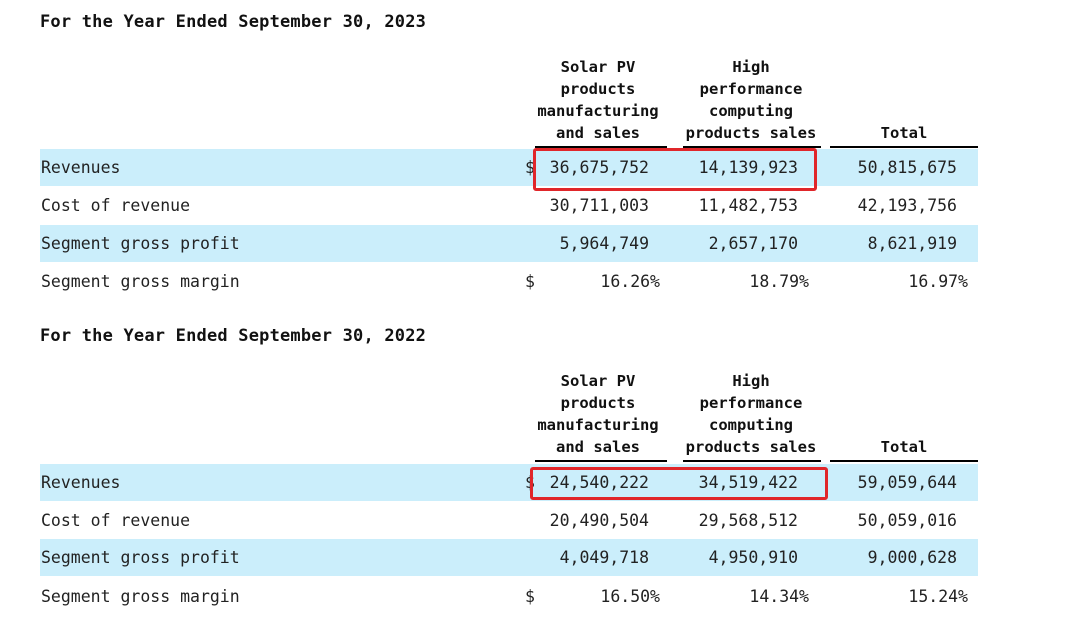  I want to click on cell-hpc: 18.79%, so click(779, 281).